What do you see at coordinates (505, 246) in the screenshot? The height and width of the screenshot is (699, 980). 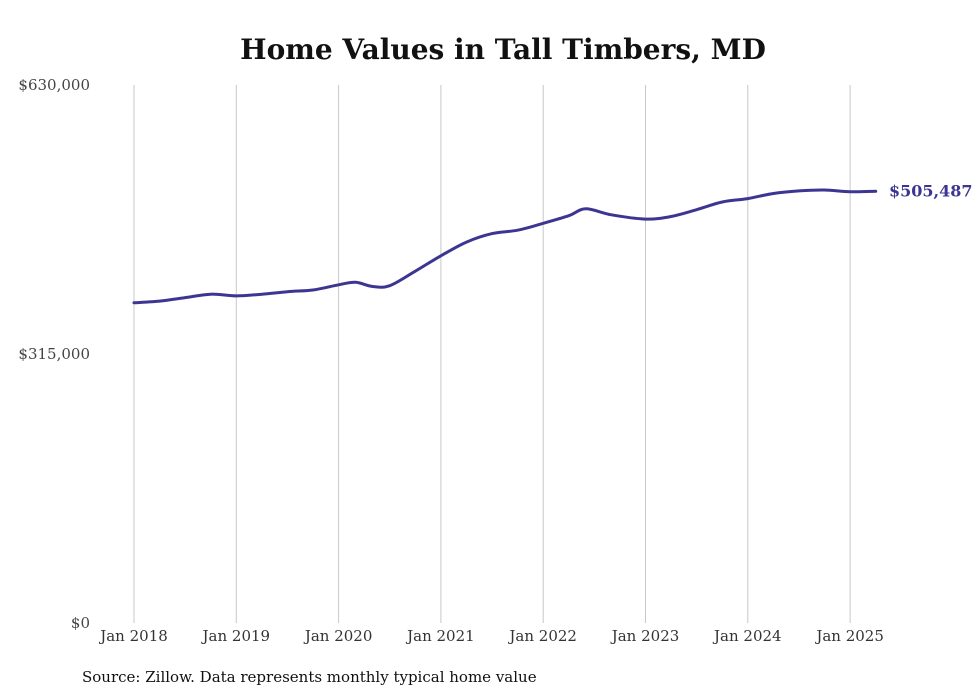 I see `series-line` at bounding box center [505, 246].